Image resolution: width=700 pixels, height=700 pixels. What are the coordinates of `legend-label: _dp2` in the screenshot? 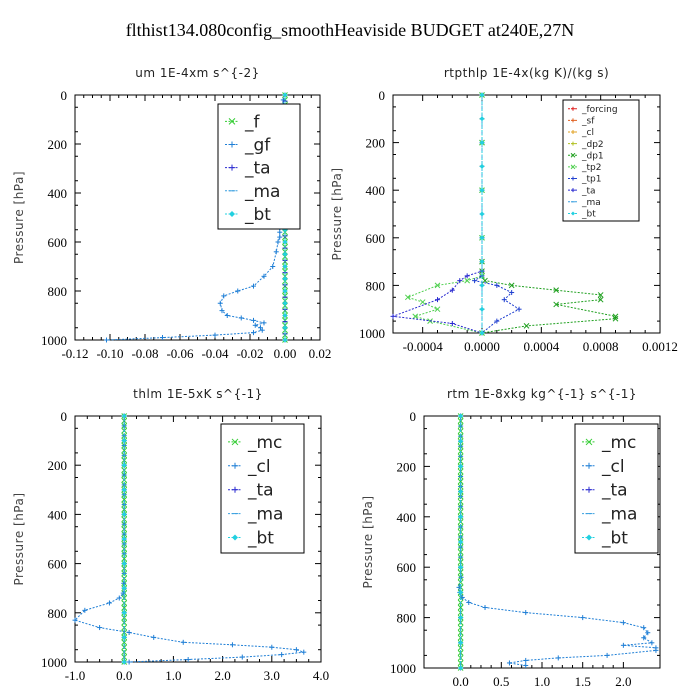 It's located at (592, 145).